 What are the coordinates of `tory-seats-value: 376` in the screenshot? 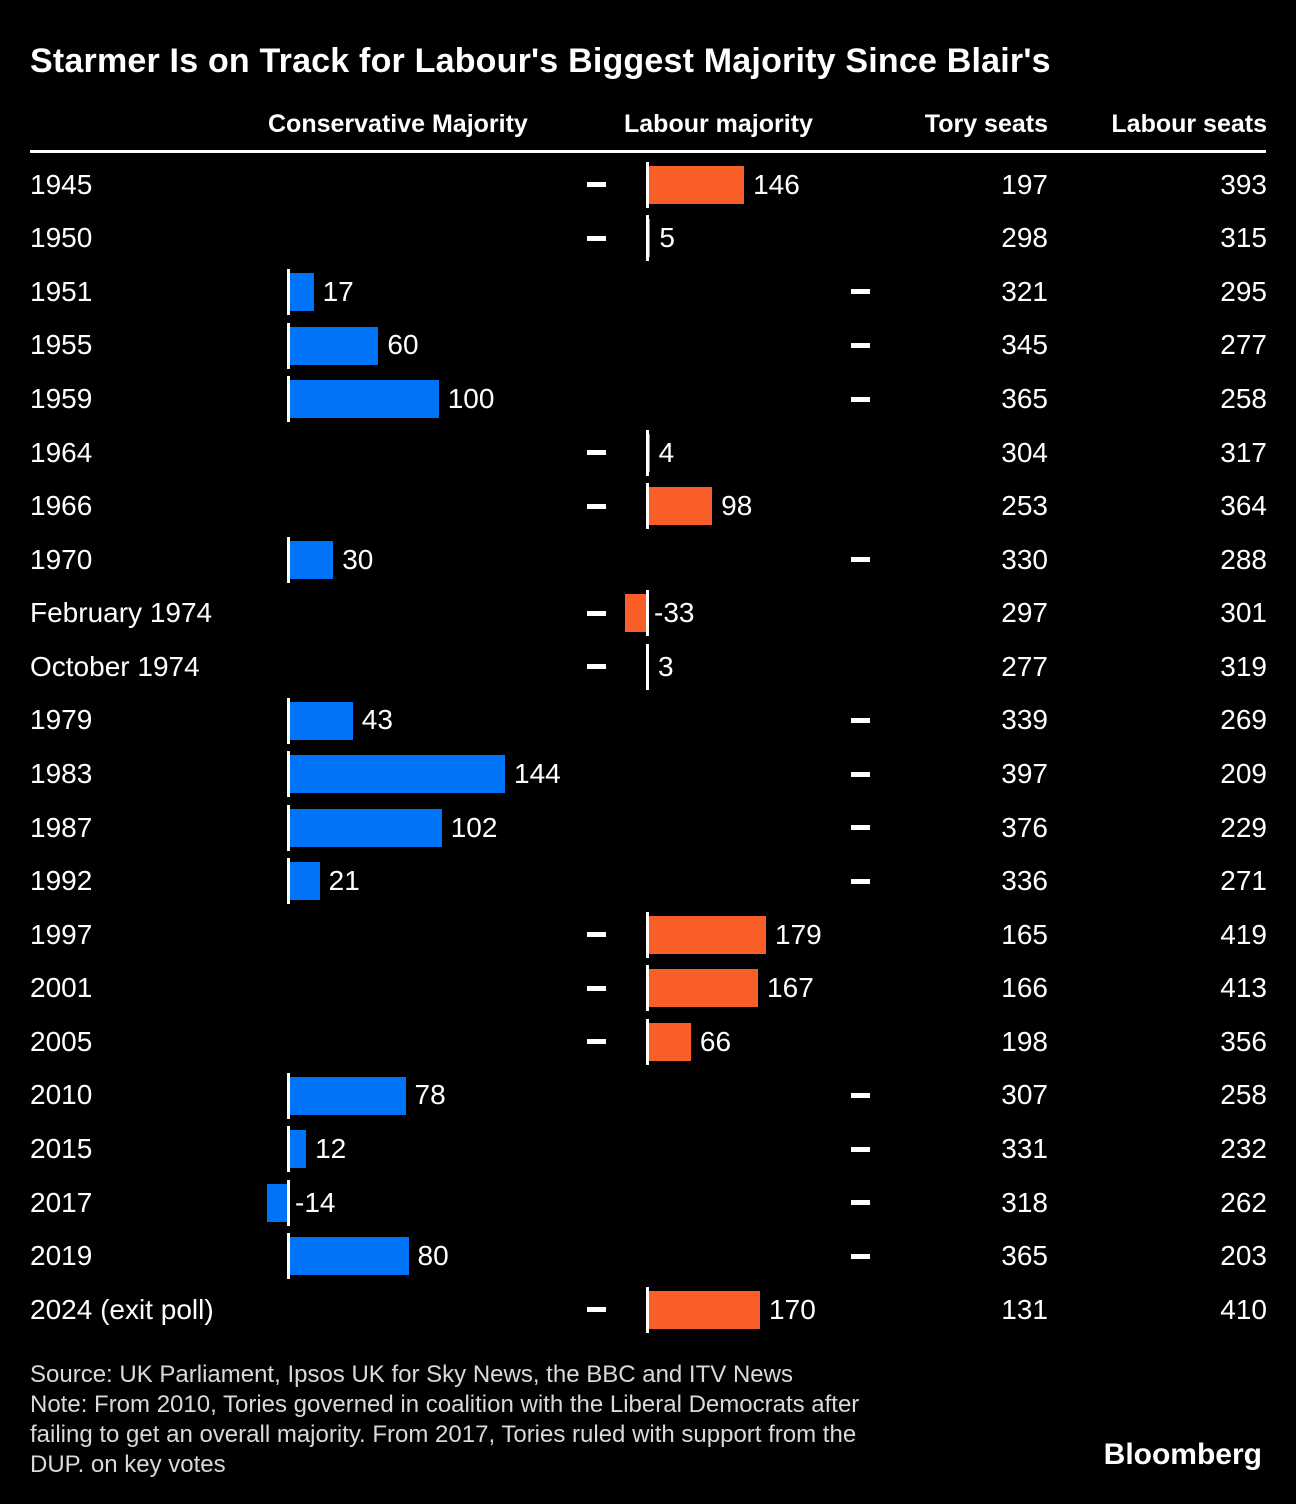 It's located at (1024, 827).